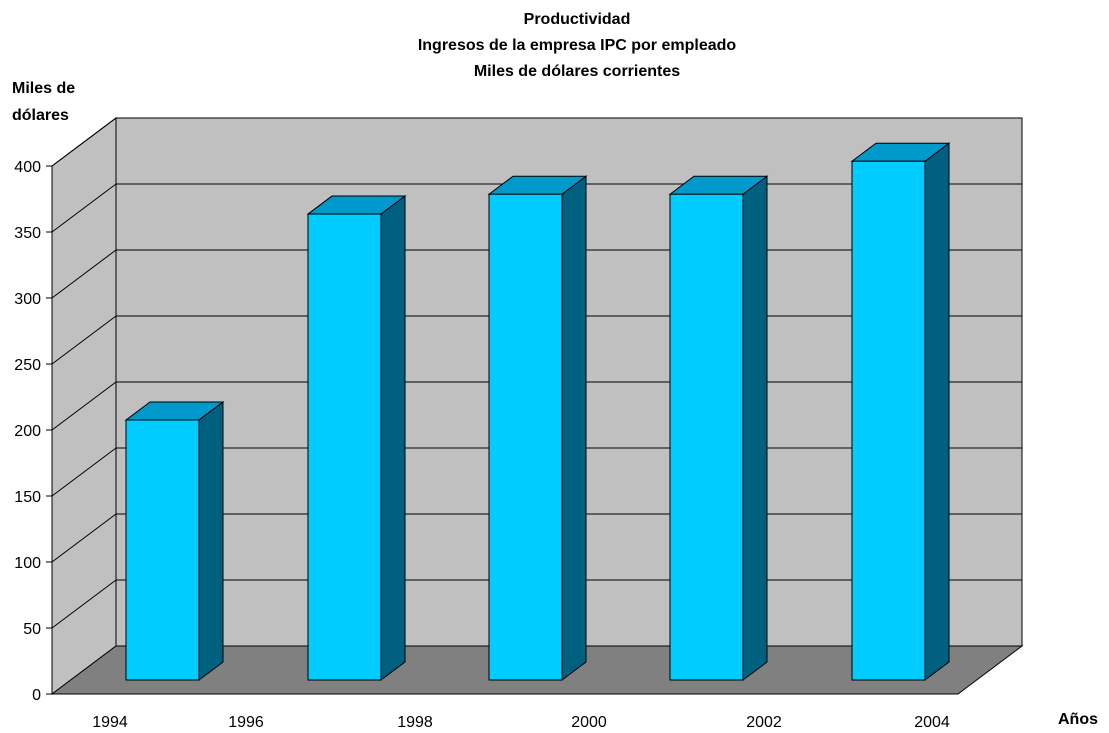 This screenshot has width=1109, height=733. What do you see at coordinates (32, 629) in the screenshot?
I see `y-tick-label: 50` at bounding box center [32, 629].